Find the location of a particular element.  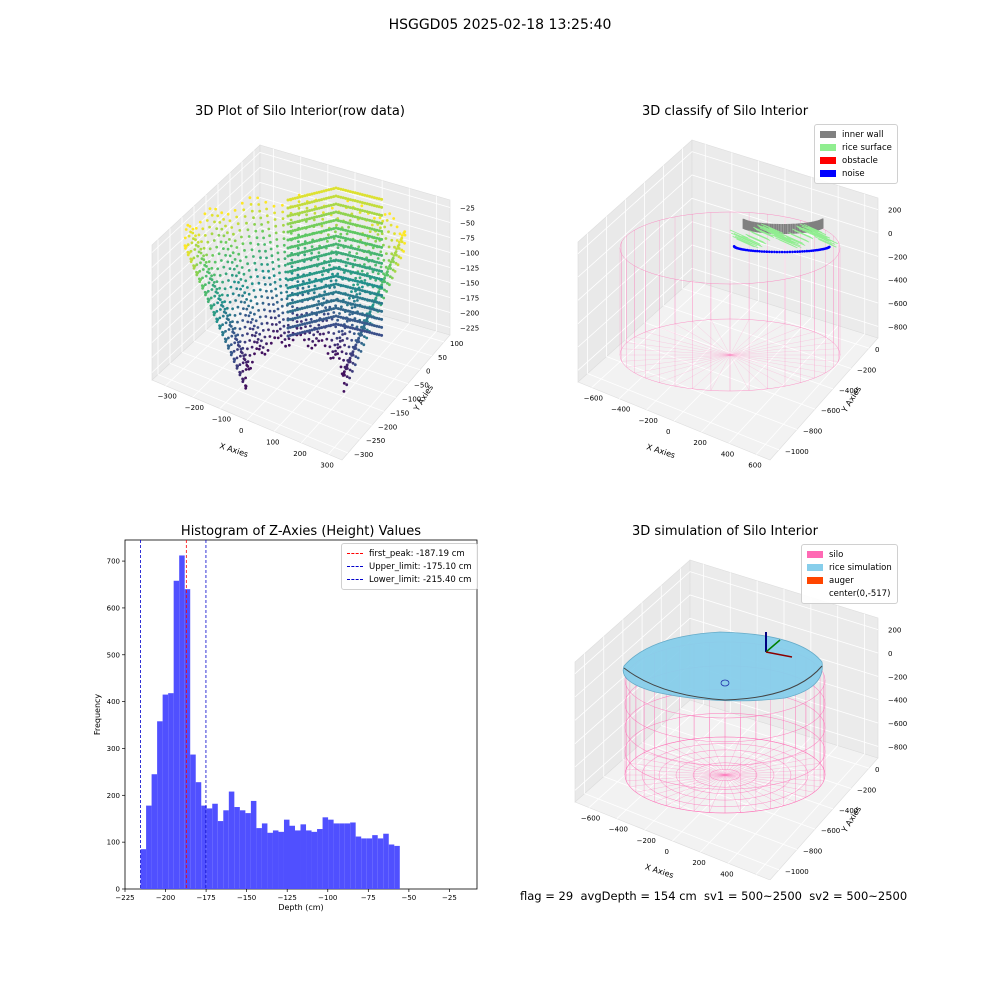

p2-noise-point is located at coordinates (762, 251).